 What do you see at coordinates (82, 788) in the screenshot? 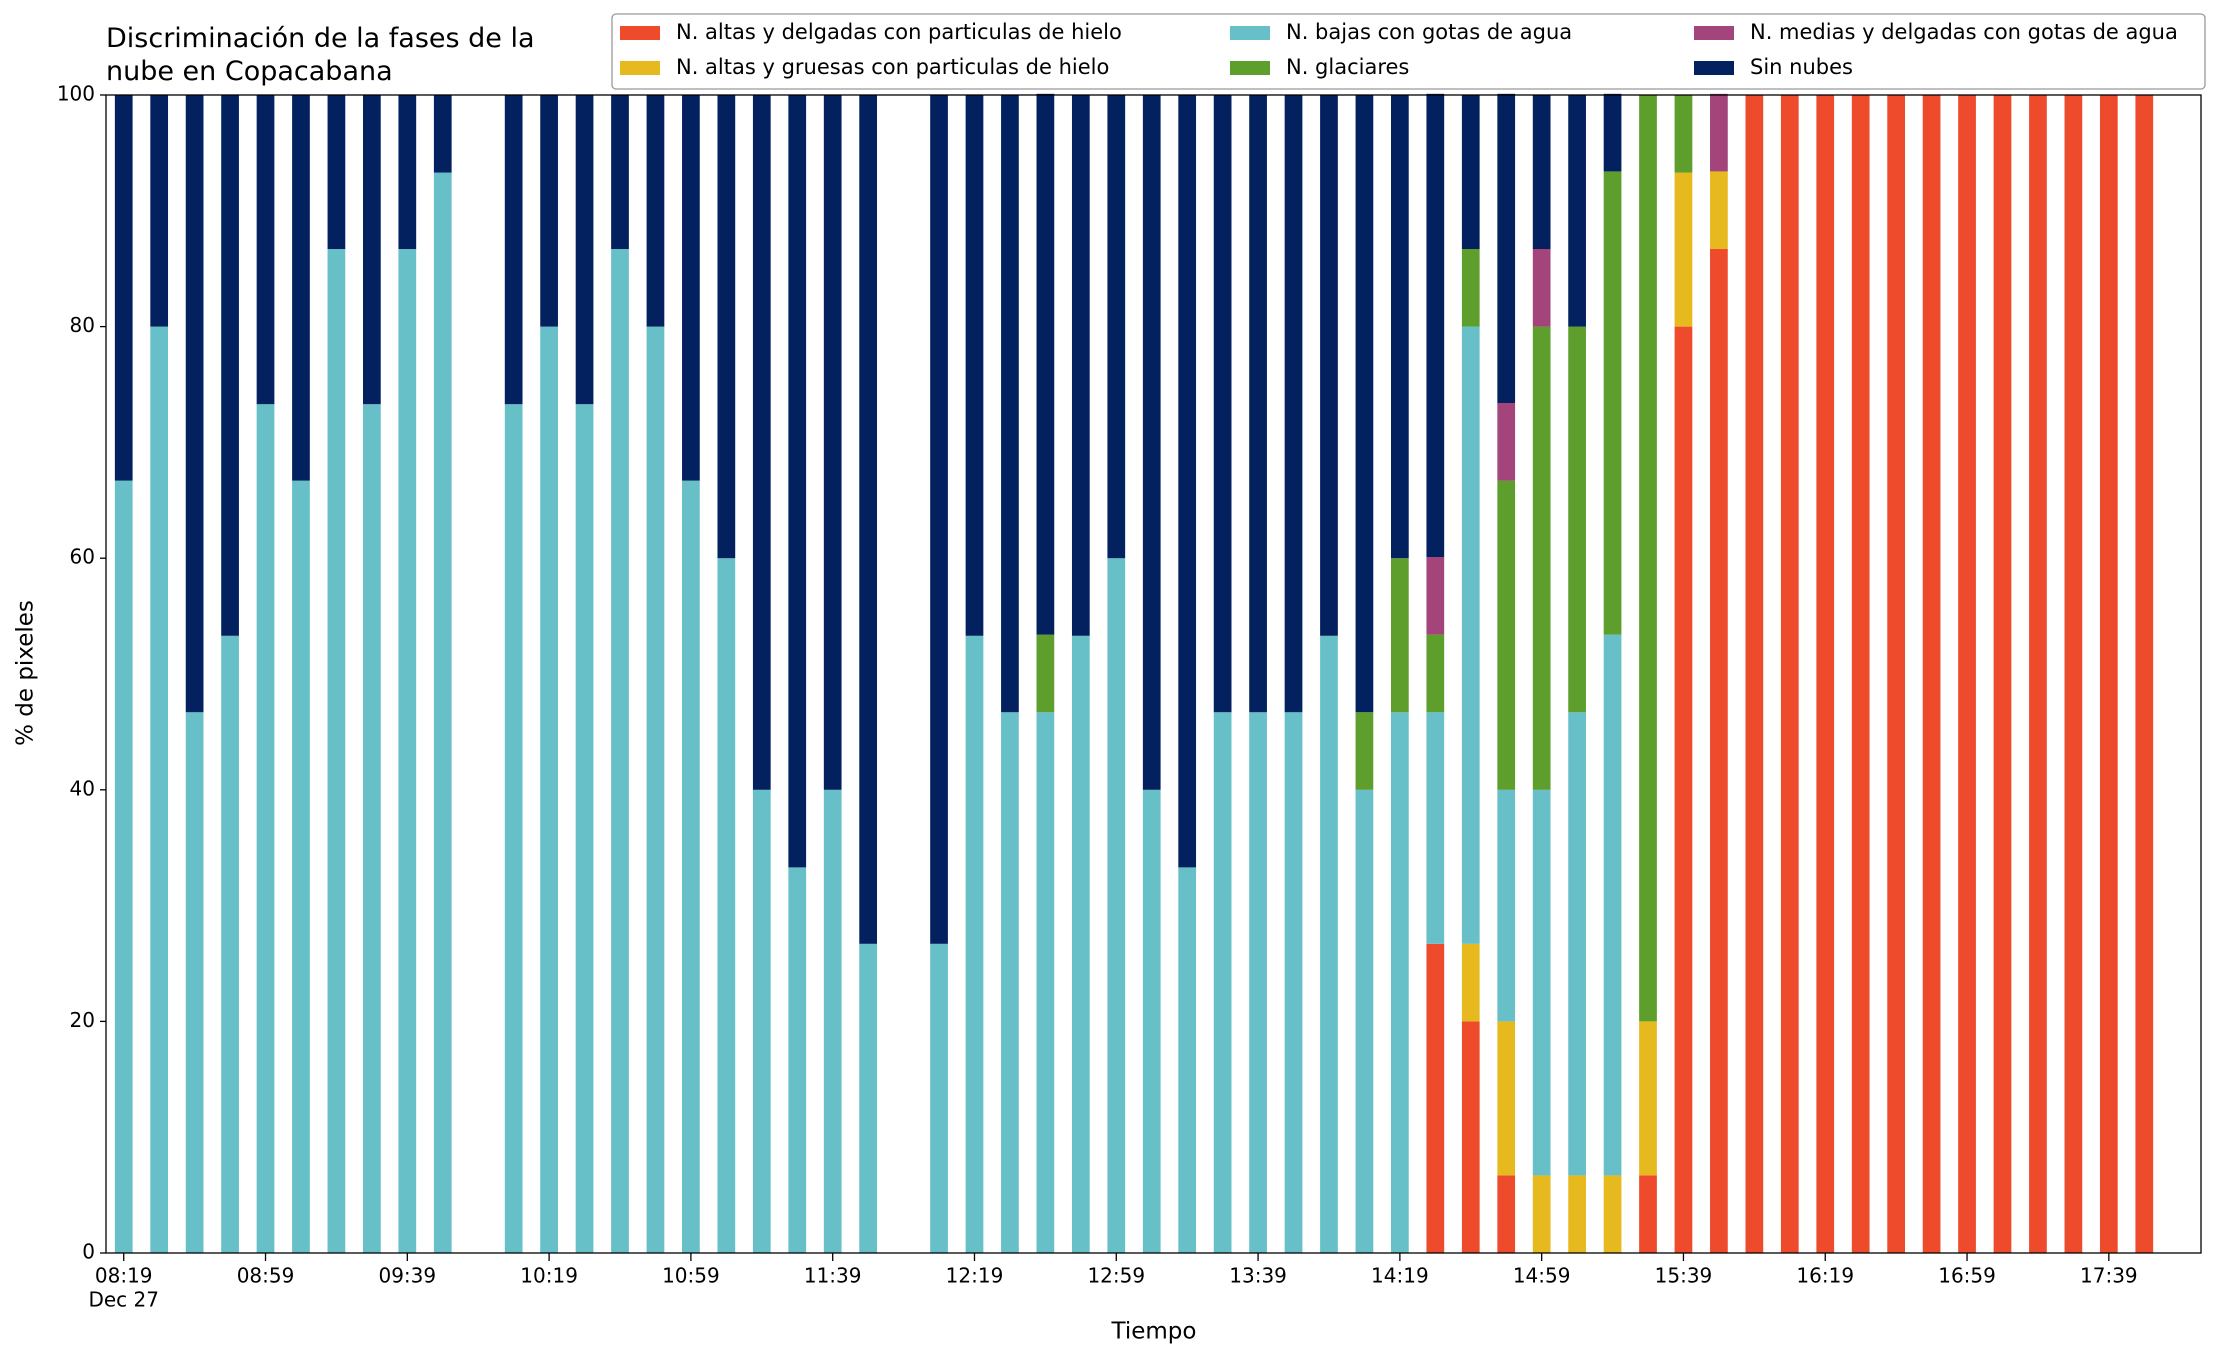
I see `y-tick-label: 40` at bounding box center [82, 788].